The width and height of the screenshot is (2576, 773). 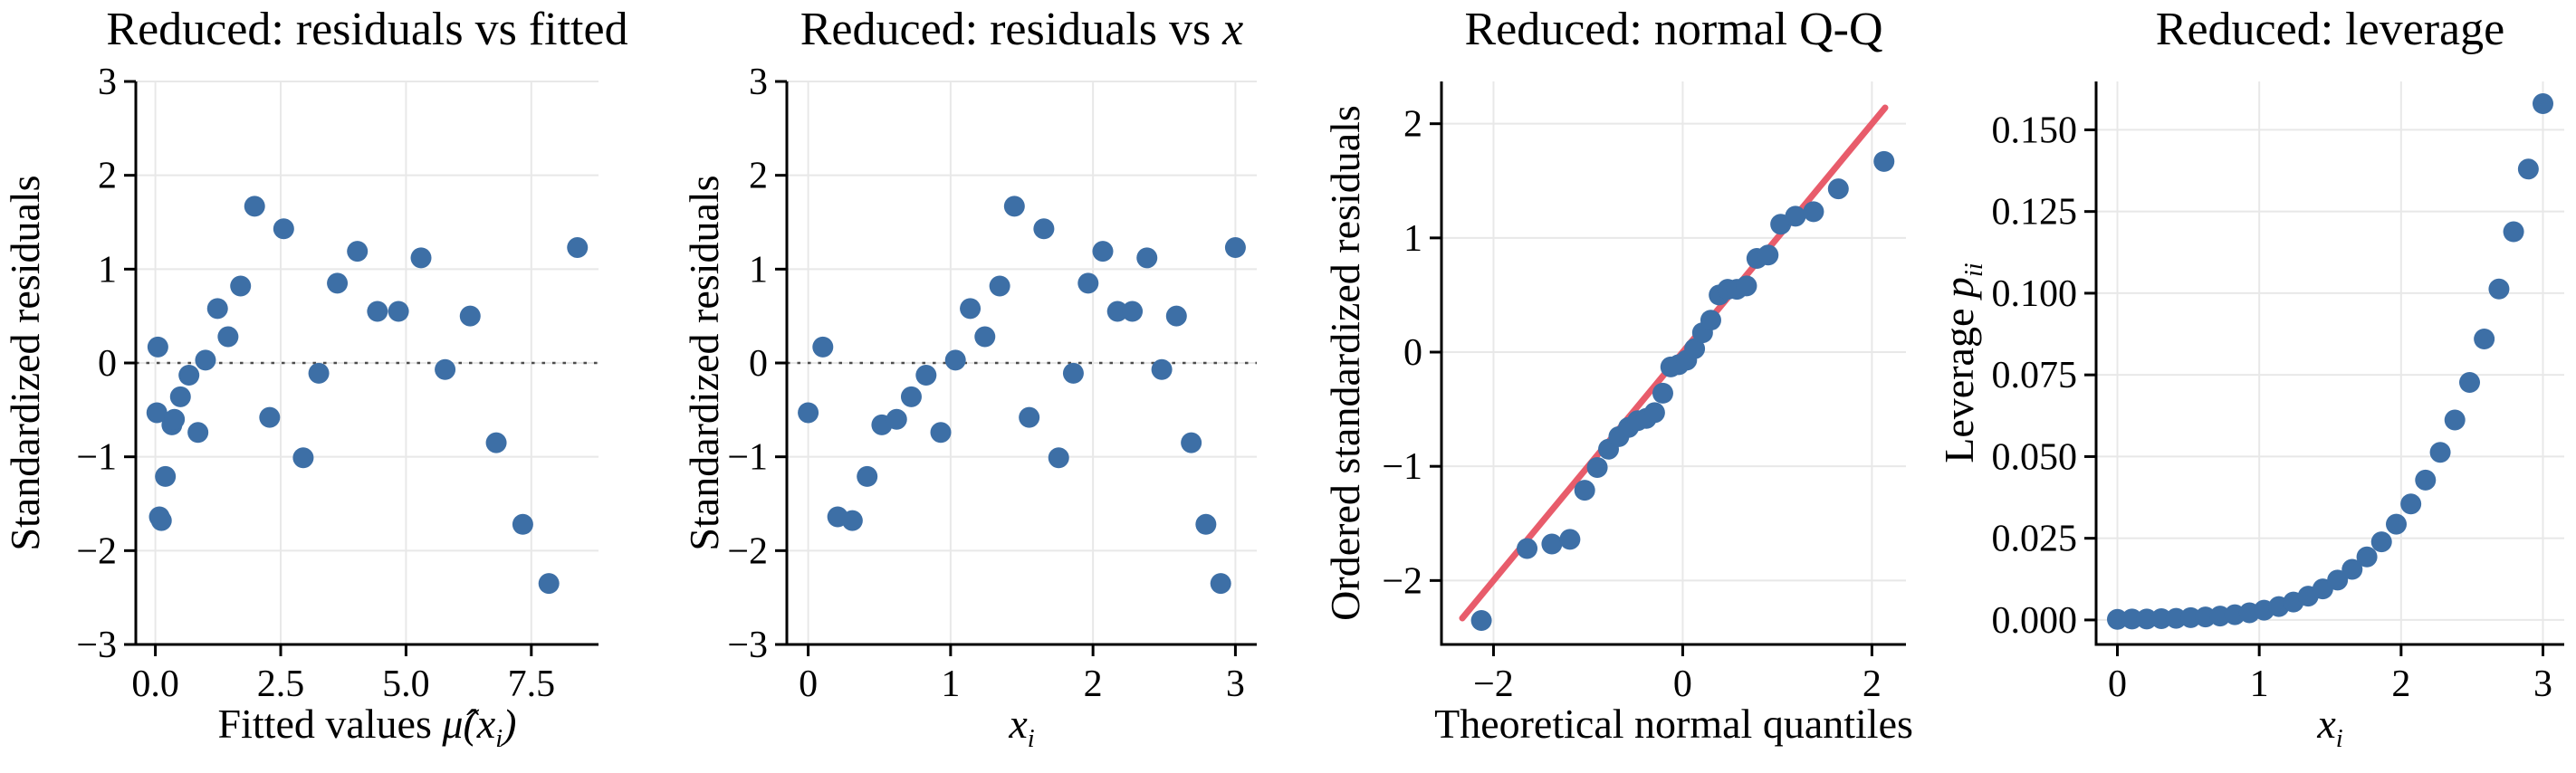 I want to click on x-tick-label: 1, so click(x=950, y=684).